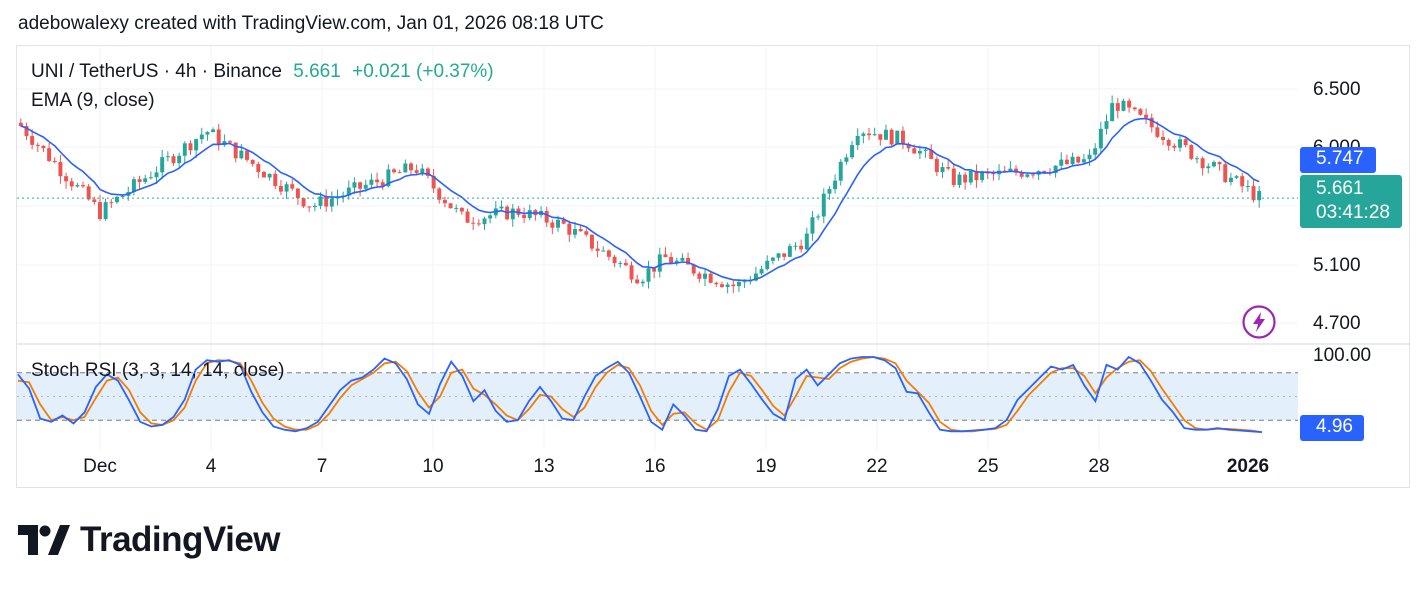  What do you see at coordinates (640, 394) in the screenshot?
I see `stoch-k-line` at bounding box center [640, 394].